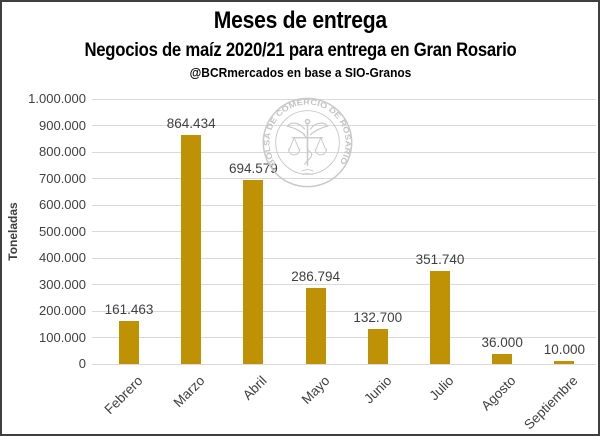  I want to click on chart-attribution-row: @BCRmercados en base a SIO-Granos, so click(300, 72).